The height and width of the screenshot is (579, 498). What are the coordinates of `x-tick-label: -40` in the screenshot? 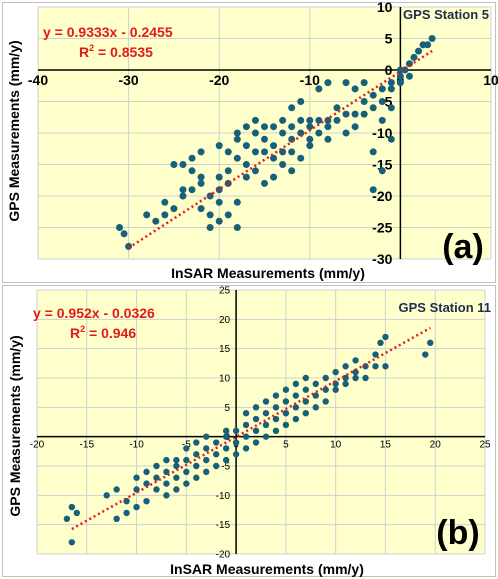 It's located at (38, 80).